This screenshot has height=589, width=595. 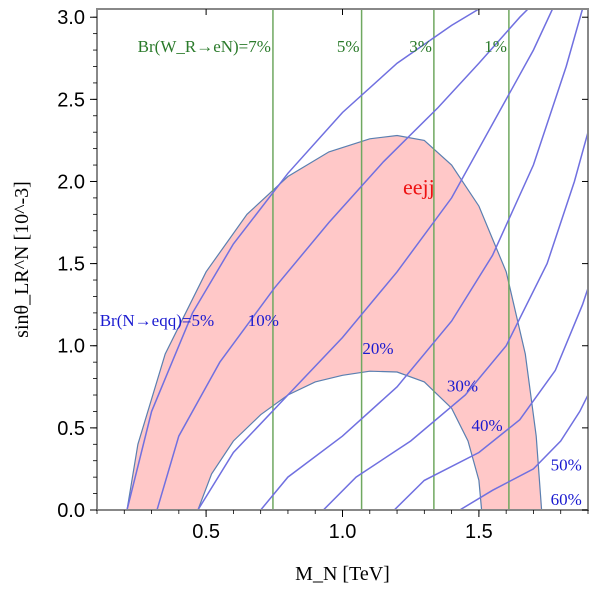 I want to click on x-tick-label-0: 0.5, so click(x=206, y=532).